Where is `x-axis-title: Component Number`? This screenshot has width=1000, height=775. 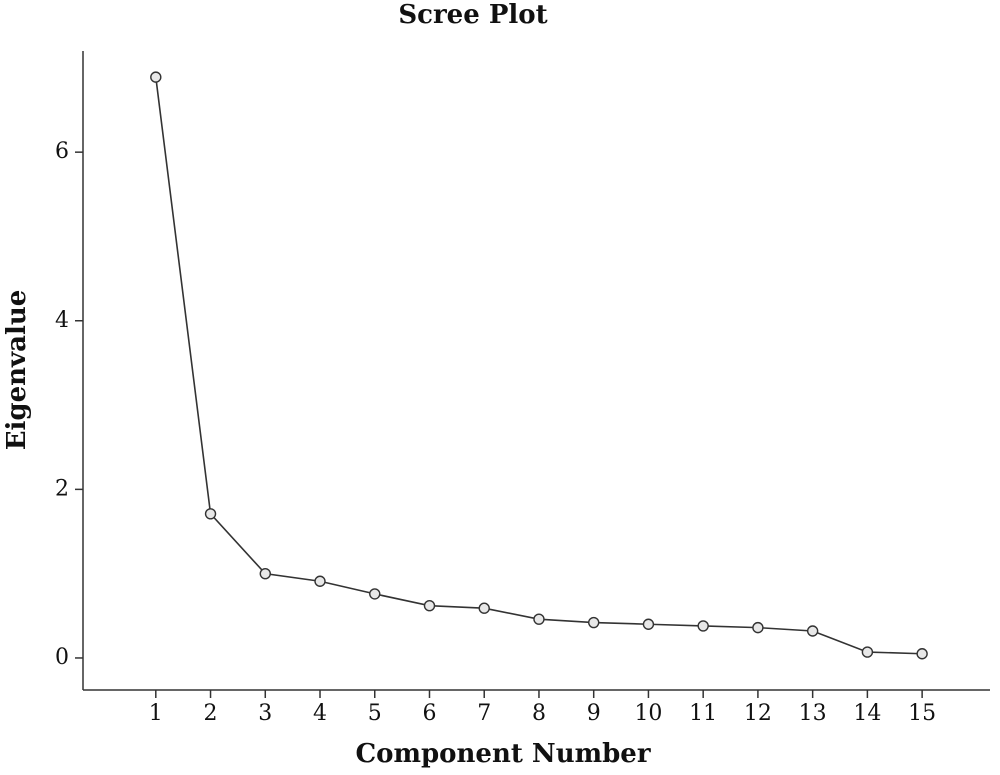 x-axis-title: Component Number is located at coordinates (502, 754).